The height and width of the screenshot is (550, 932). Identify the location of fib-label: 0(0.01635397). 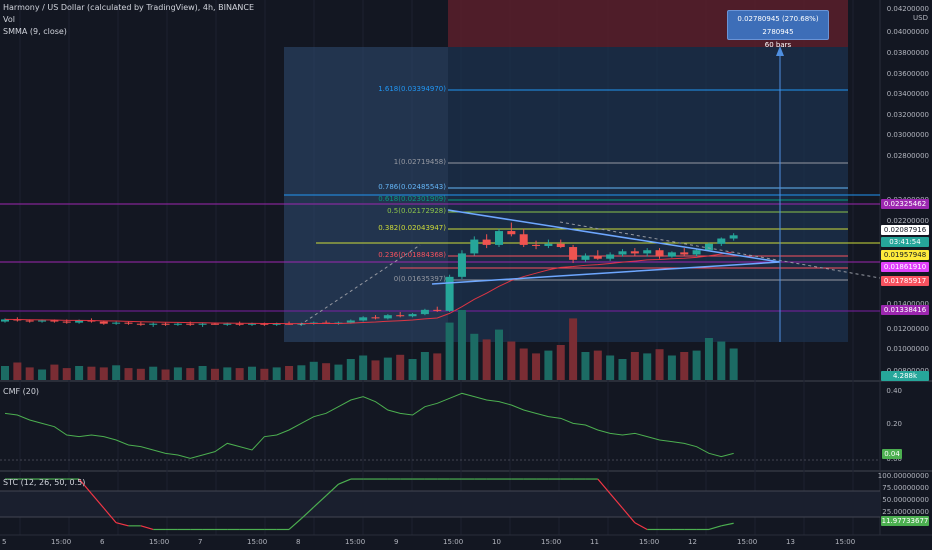
(419, 279).